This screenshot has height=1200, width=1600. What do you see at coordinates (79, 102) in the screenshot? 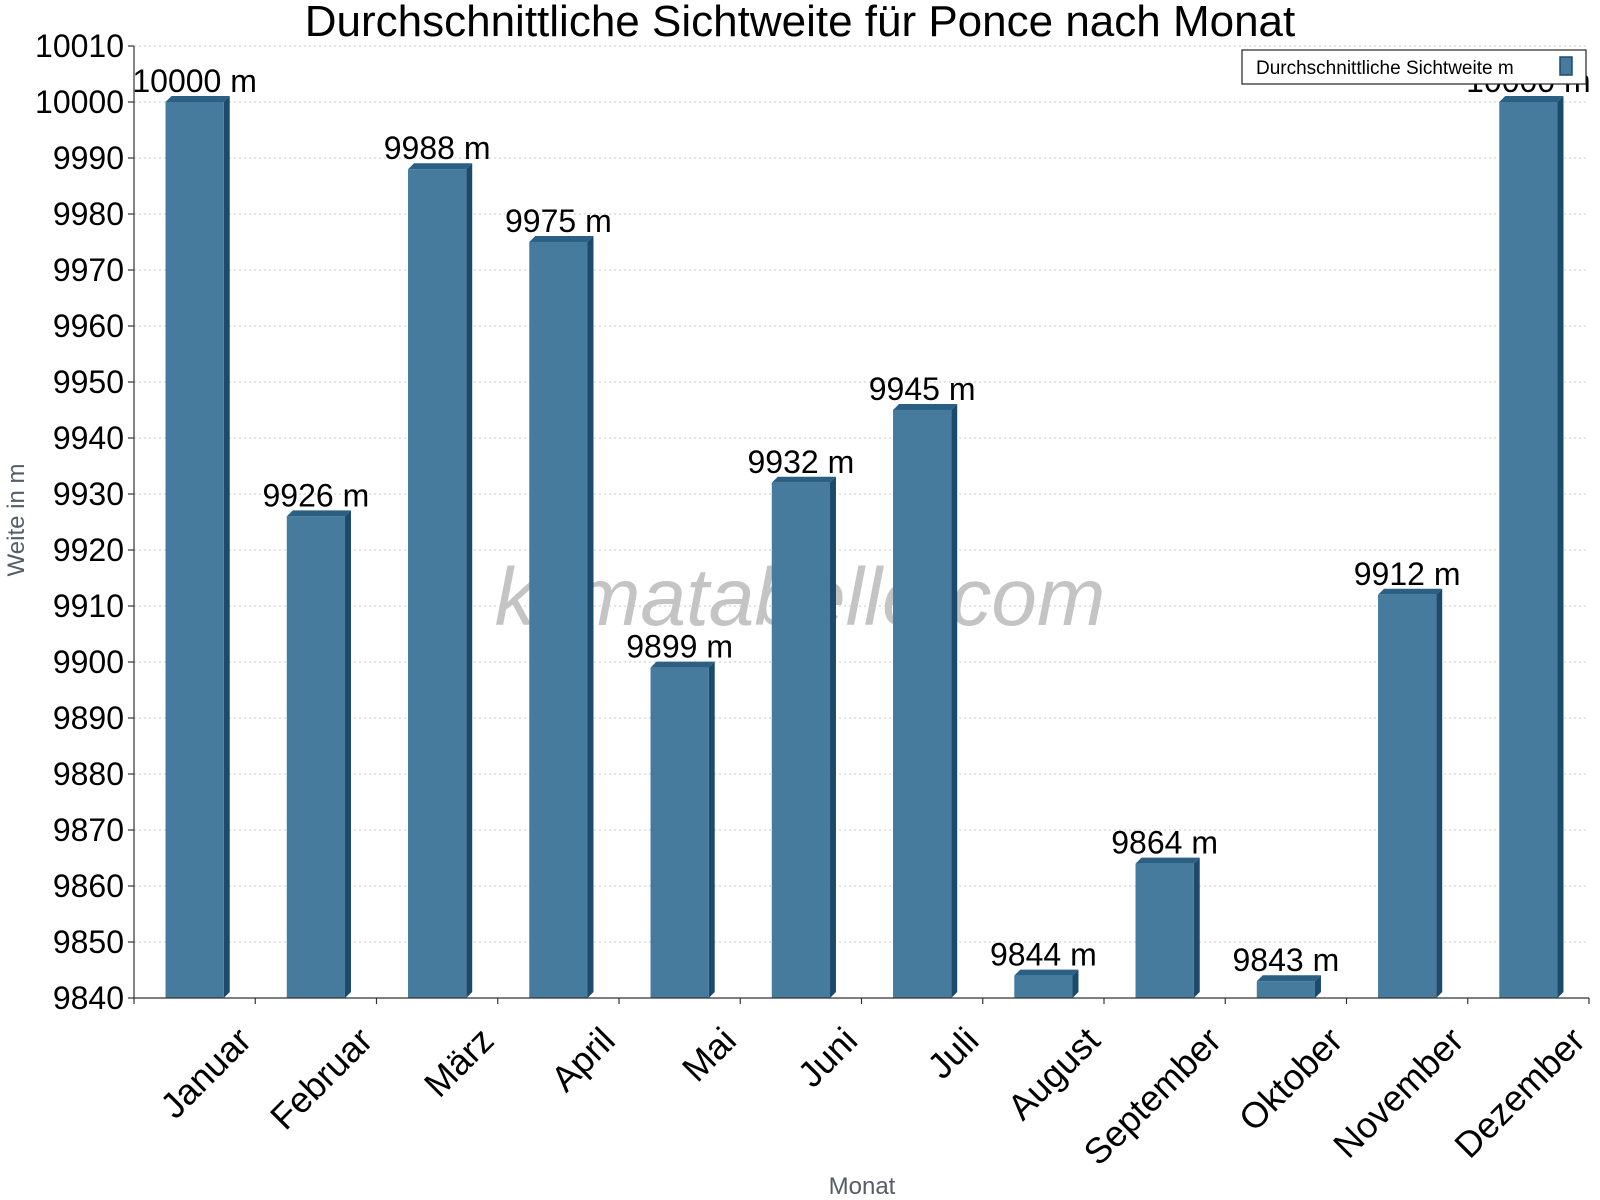
I see `y-tick-label: 10000` at bounding box center [79, 102].